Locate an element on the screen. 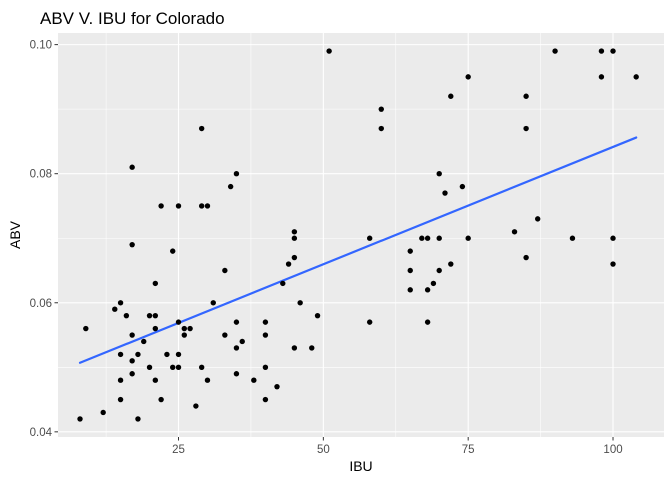 The width and height of the screenshot is (672, 480). chart-title: ABV V. IBU for Colorado is located at coordinates (132, 18).